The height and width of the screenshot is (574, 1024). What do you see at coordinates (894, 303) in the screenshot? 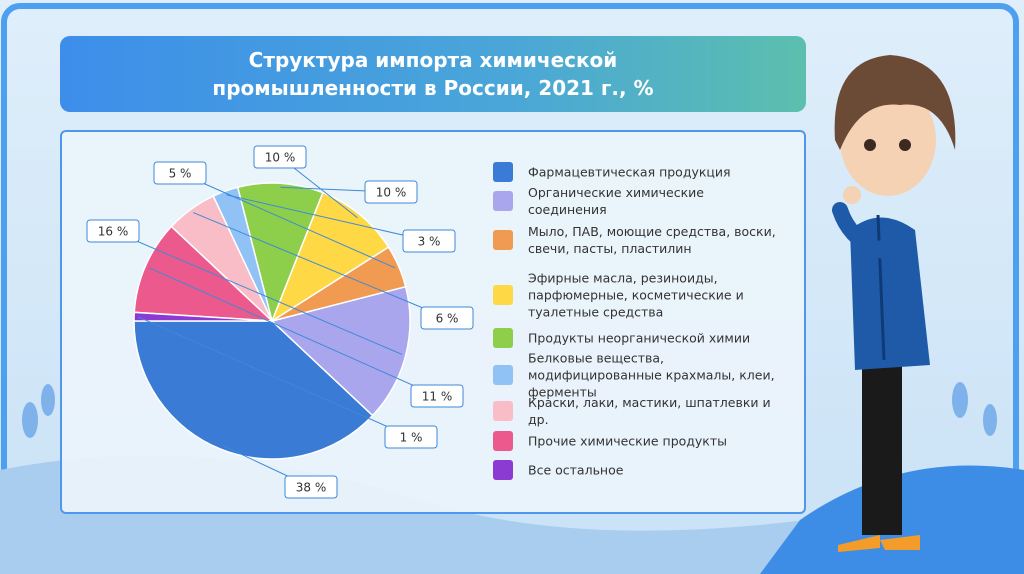
I see `character` at bounding box center [894, 303].